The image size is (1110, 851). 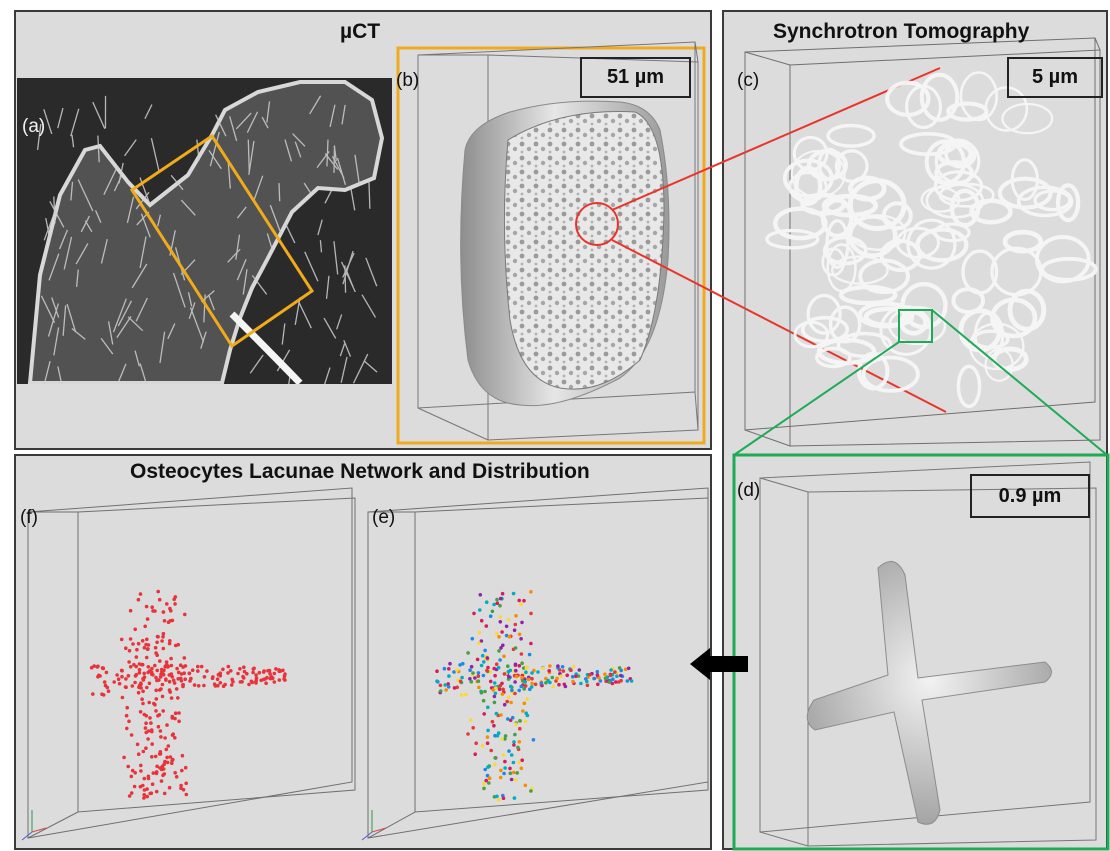 What do you see at coordinates (360, 31) in the screenshot?
I see `micro-ct-title: µCT` at bounding box center [360, 31].